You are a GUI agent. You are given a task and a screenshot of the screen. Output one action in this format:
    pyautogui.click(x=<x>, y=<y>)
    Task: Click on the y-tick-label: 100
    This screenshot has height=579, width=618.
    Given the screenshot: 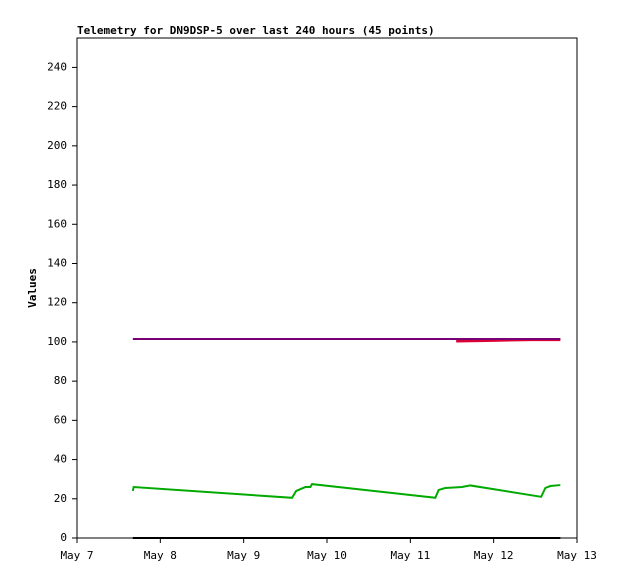 What is the action you would take?
    pyautogui.click(x=57, y=341)
    